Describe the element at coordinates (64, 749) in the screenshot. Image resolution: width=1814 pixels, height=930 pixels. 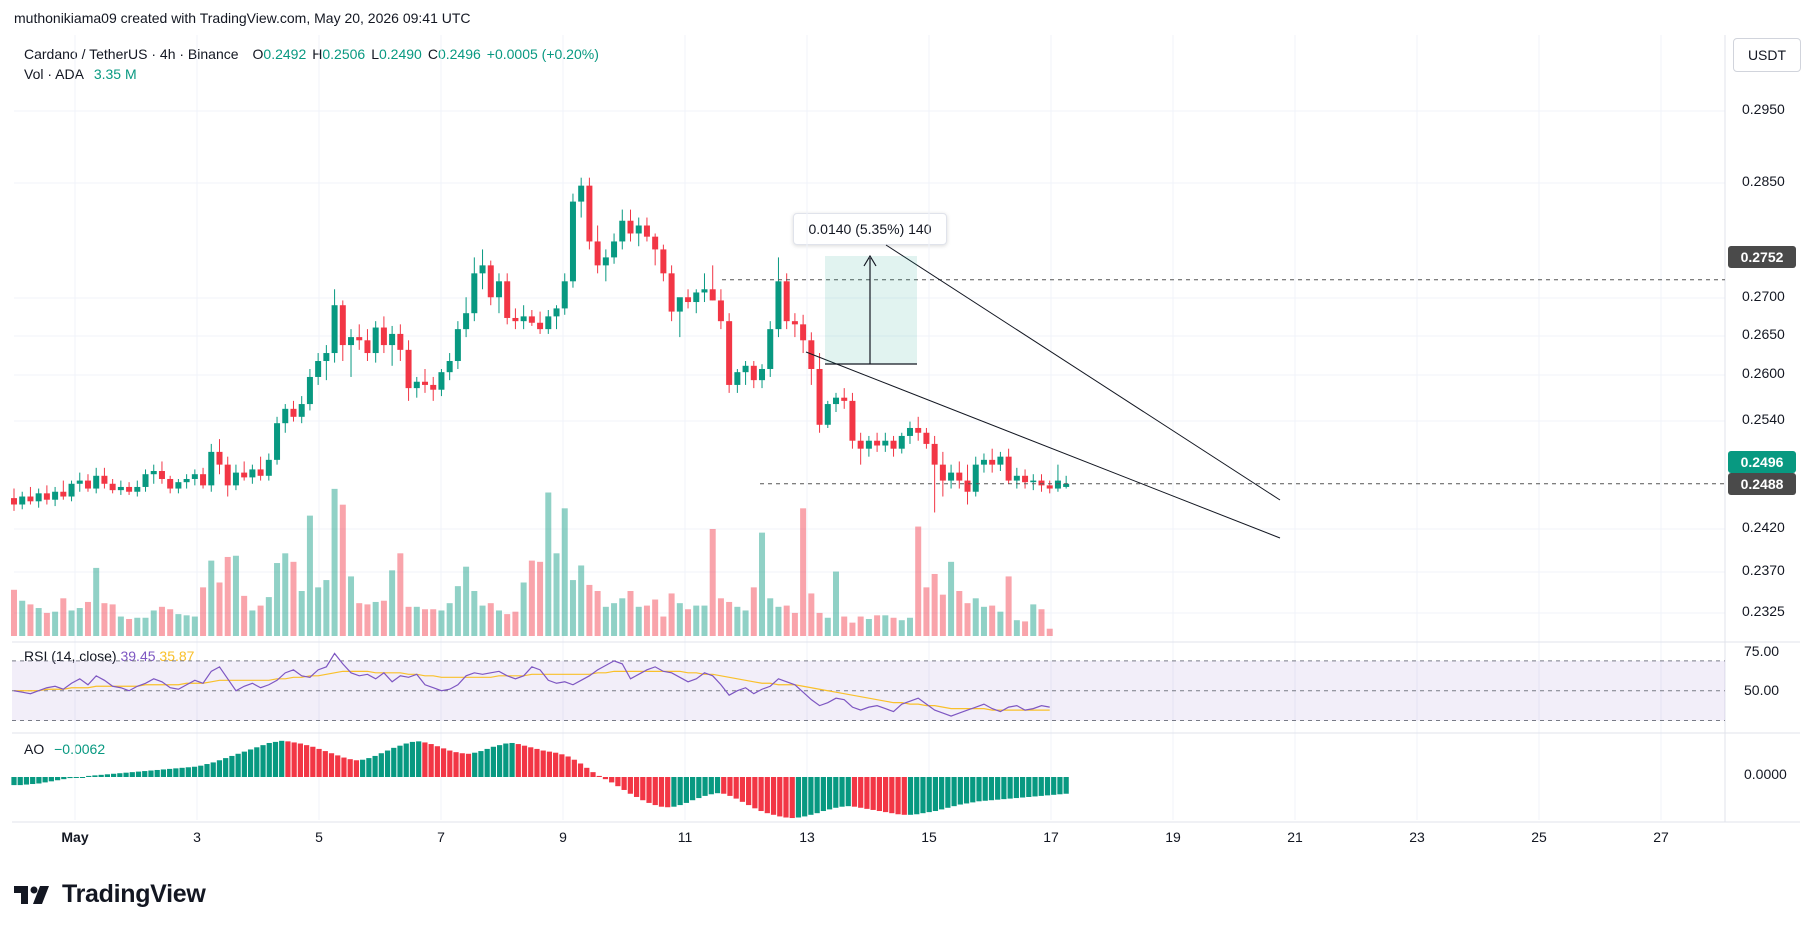
I see `ao-legend: AO −0.0062` at that location.